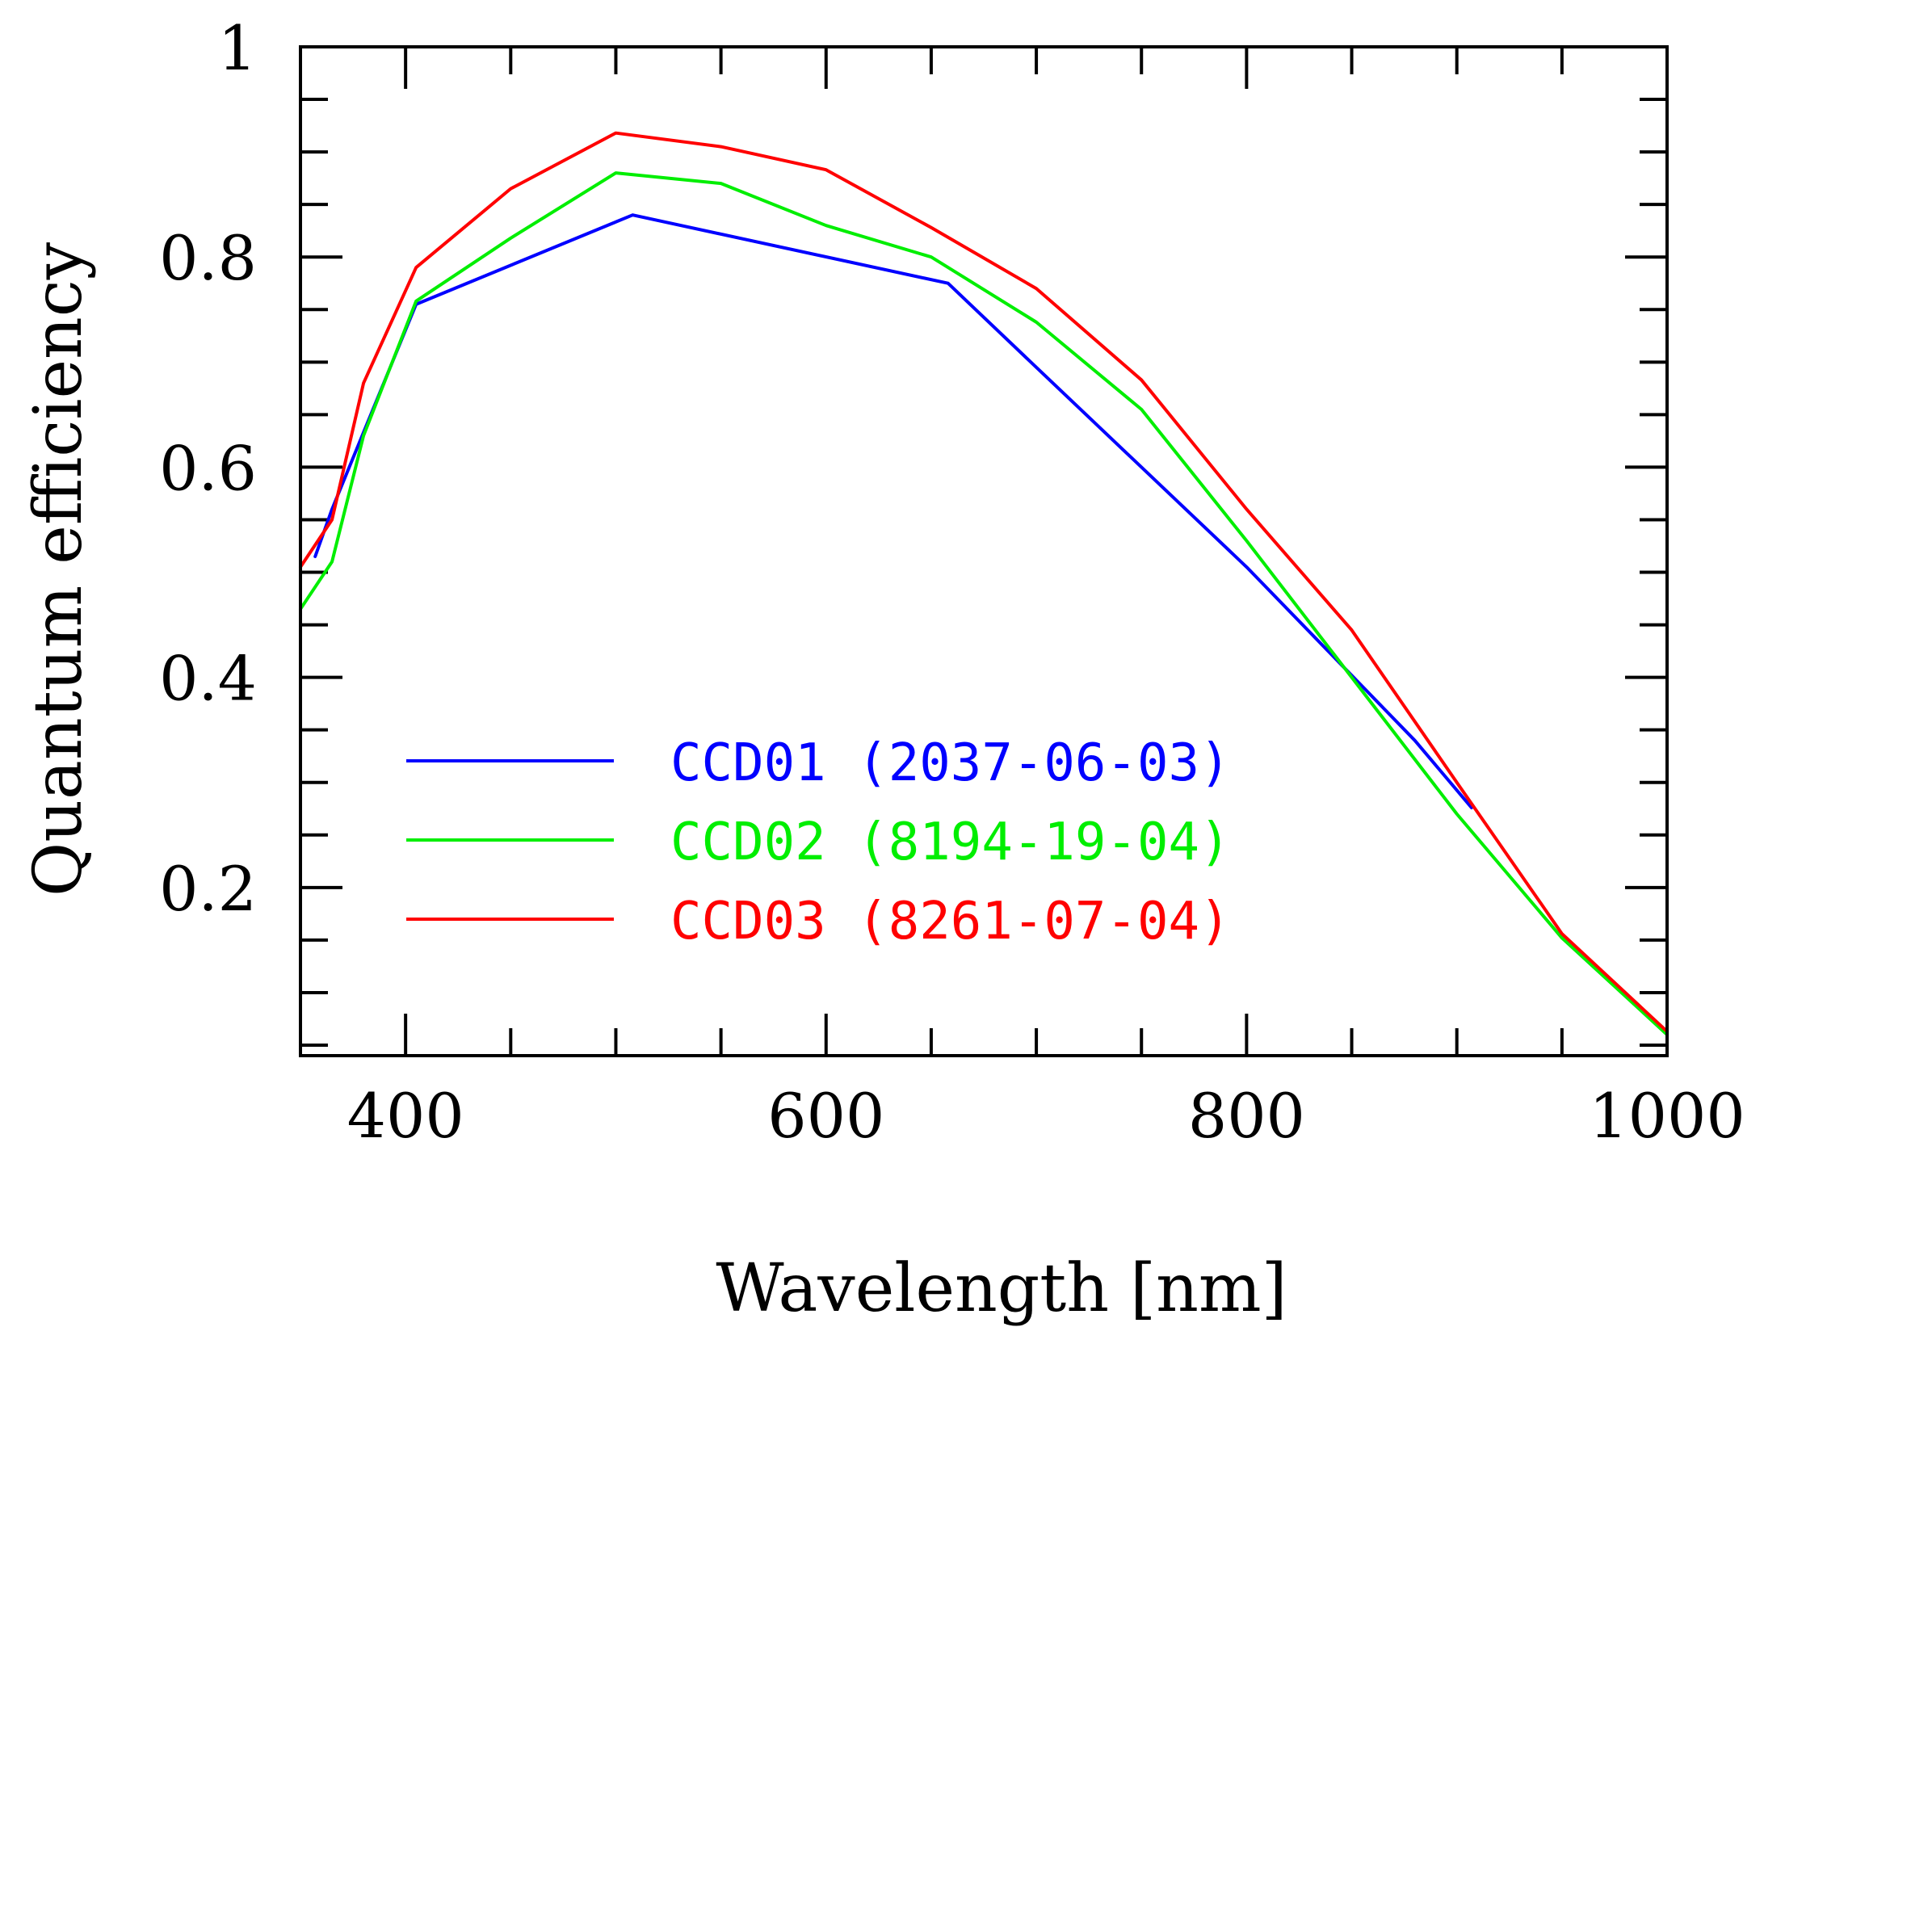 This screenshot has width=1932, height=1932. Describe the element at coordinates (405, 1116) in the screenshot. I see `x-tick-label: 400` at that location.